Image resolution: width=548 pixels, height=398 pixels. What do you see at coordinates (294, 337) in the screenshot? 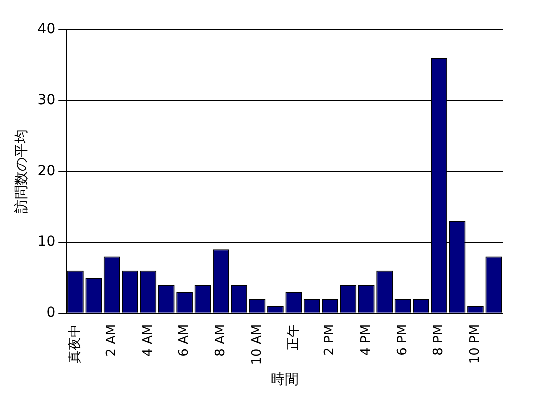
I see `x-tick-label: 正午` at bounding box center [294, 337].